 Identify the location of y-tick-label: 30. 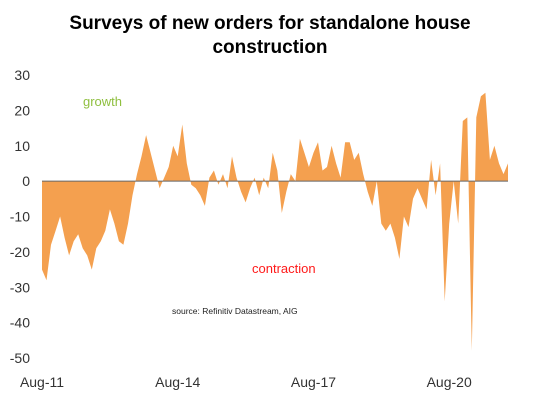
(22, 75).